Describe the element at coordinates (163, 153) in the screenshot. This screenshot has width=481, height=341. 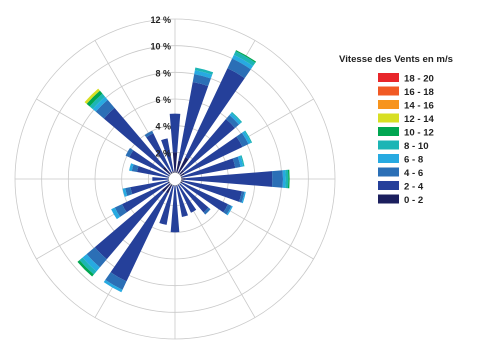
I see `radial-tick-label: 2 %` at that location.